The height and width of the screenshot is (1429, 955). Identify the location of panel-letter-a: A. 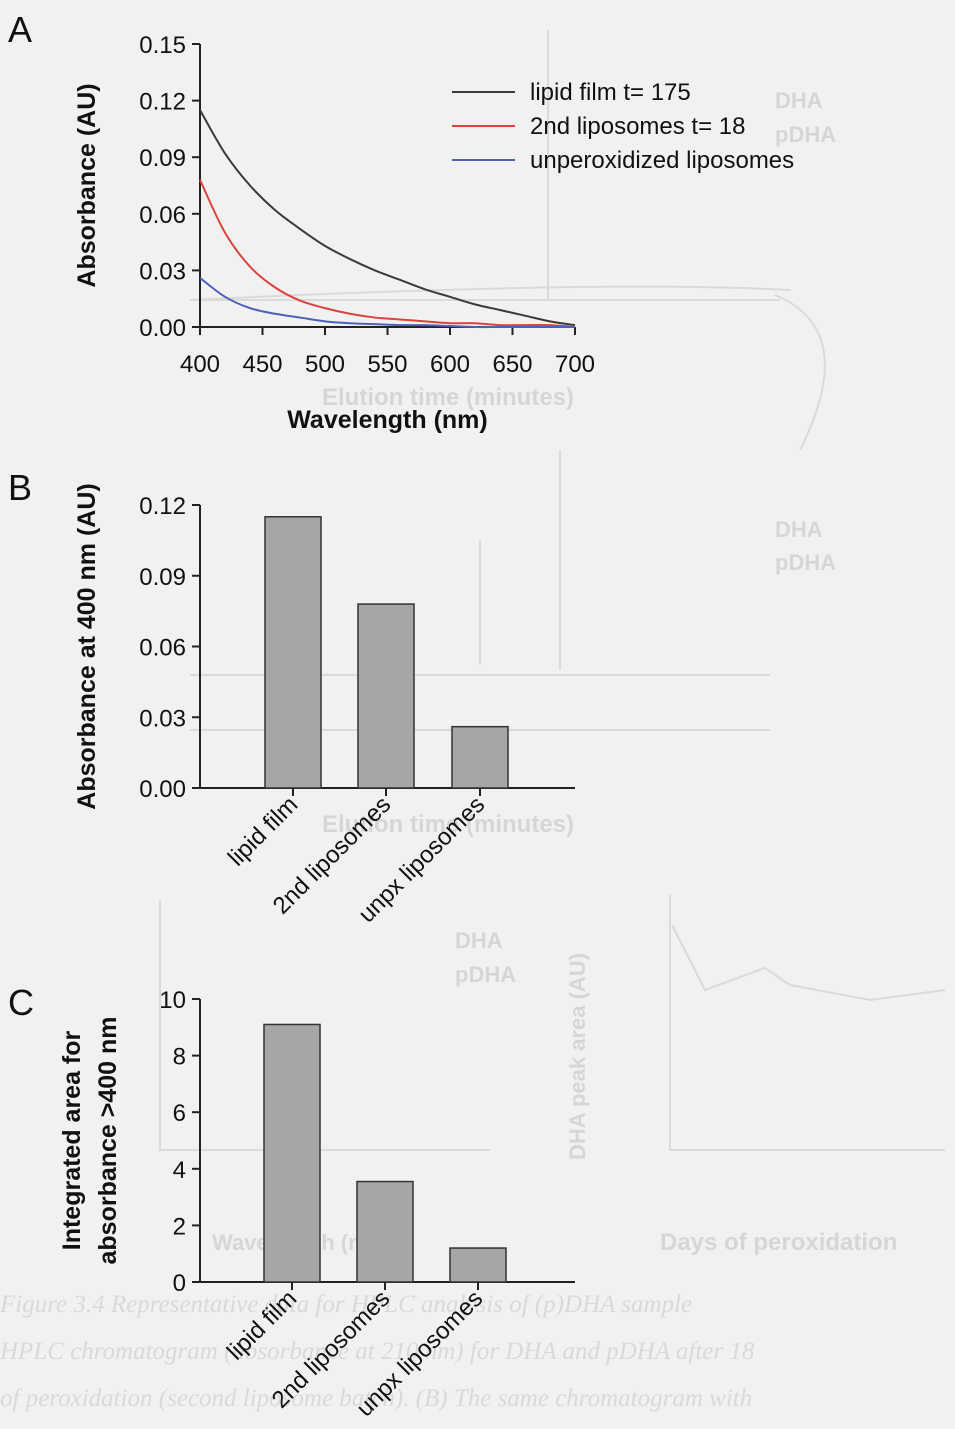
(20, 29).